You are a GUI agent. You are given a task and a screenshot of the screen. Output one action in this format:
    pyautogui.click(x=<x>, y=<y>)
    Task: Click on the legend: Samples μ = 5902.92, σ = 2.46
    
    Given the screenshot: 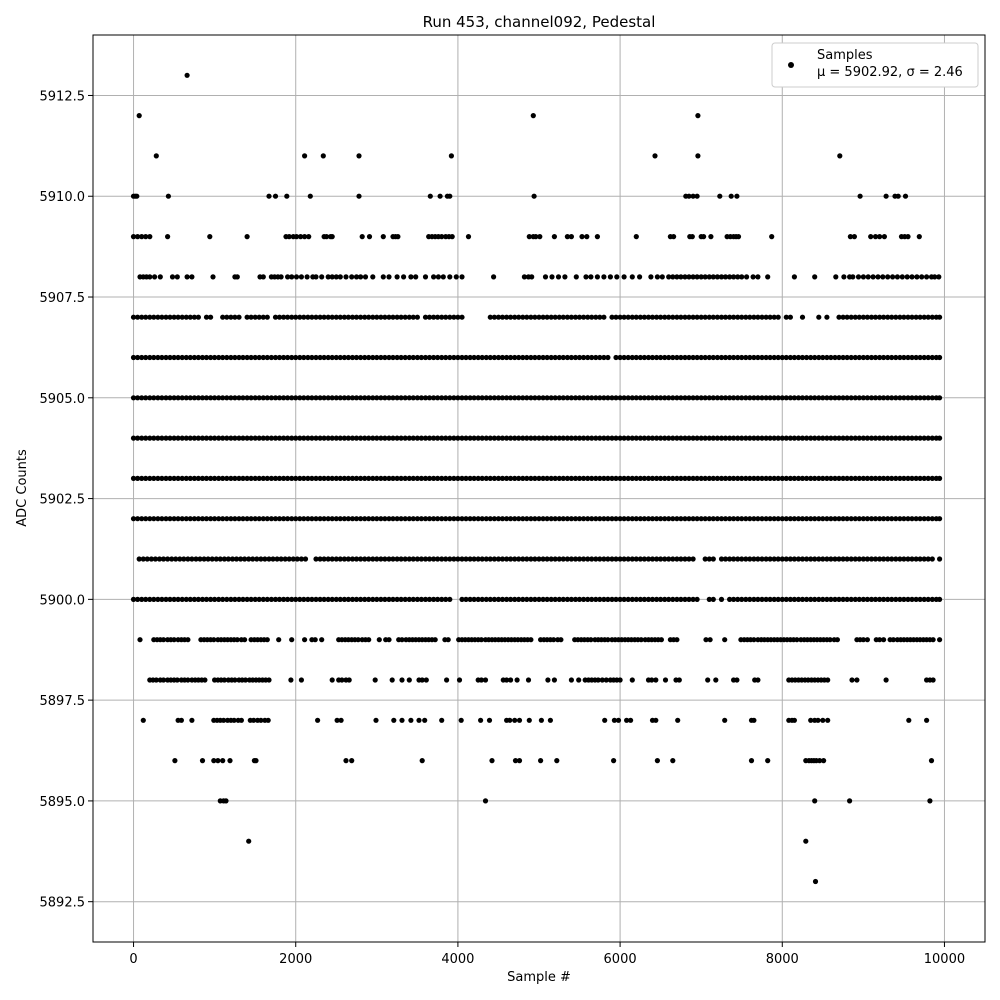 What is the action you would take?
    pyautogui.click(x=875, y=65)
    